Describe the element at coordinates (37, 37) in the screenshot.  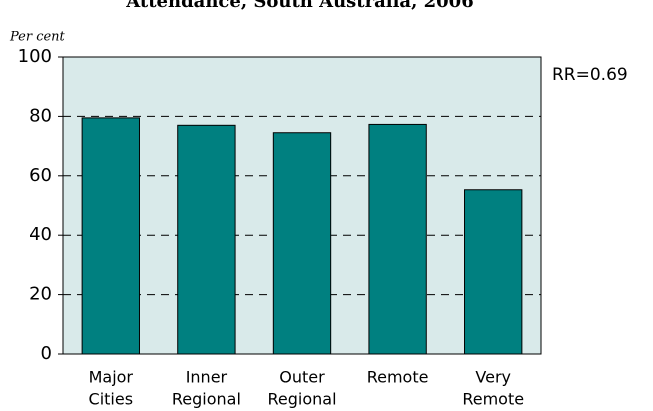
I see `y-axis-label: Per cent` at that location.